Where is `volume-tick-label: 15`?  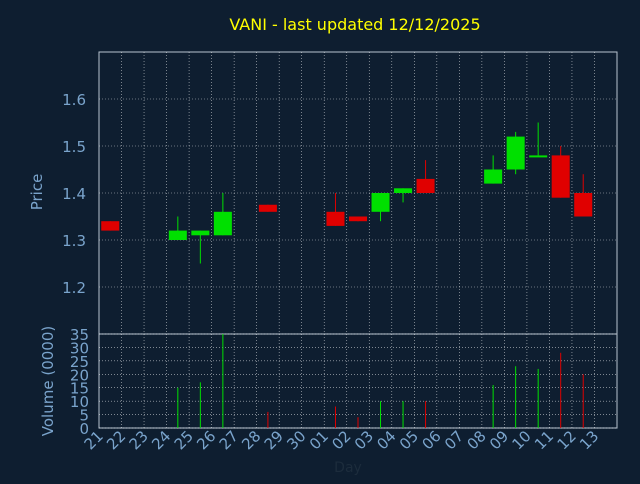 volume-tick-label: 15 is located at coordinates (79, 389).